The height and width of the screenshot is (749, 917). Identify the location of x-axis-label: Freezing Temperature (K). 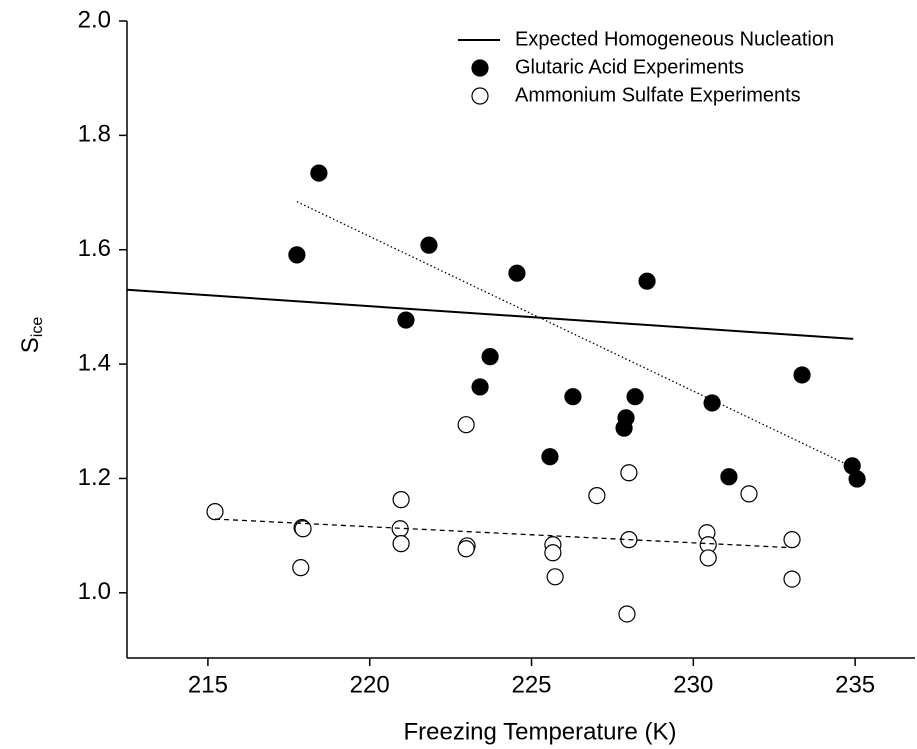
(540, 731).